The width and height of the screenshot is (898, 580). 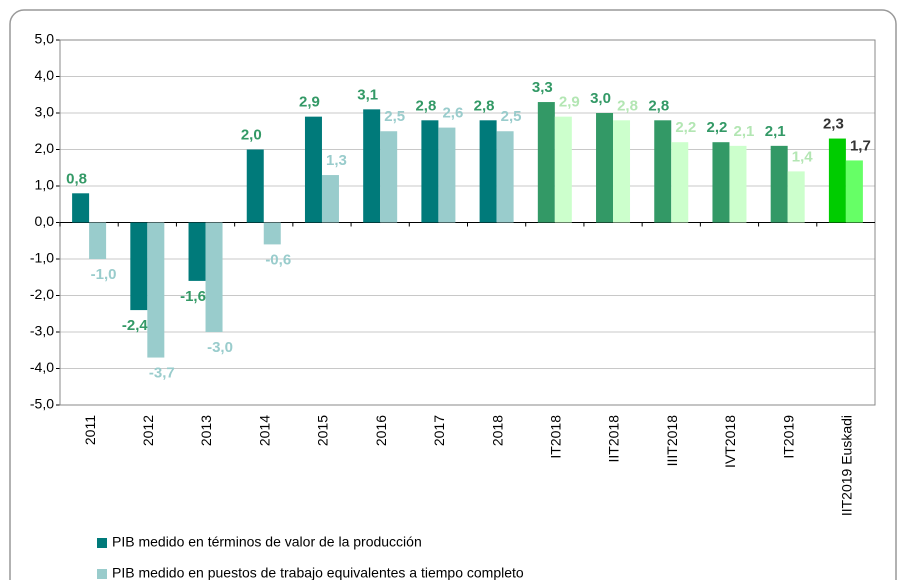 I want to click on y-tick-label: -5,0, so click(x=42, y=404).